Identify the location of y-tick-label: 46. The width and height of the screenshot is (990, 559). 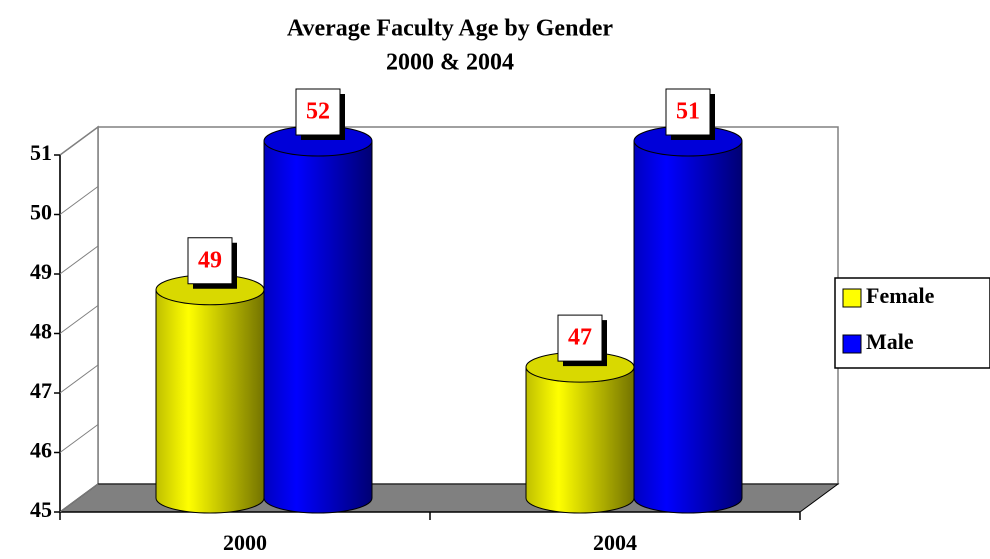
(41, 450).